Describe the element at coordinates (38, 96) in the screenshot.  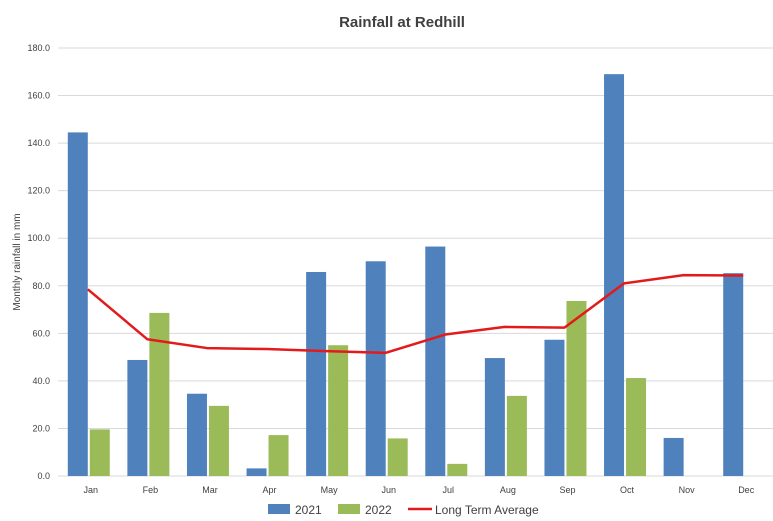
I see `y-tick-label: 160.0` at that location.